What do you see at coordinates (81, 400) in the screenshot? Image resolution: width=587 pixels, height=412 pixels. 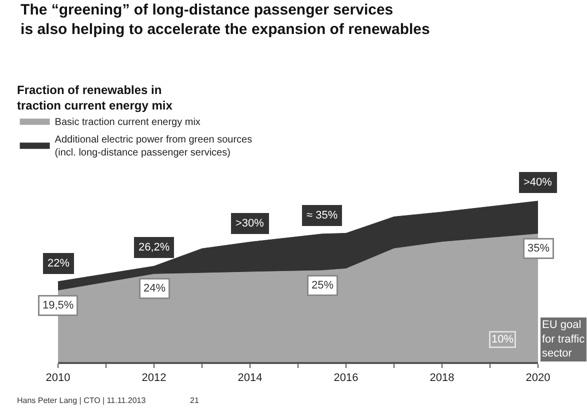 I see `text: Hans Peter Lang | CTO | 11.11.2013` at bounding box center [81, 400].